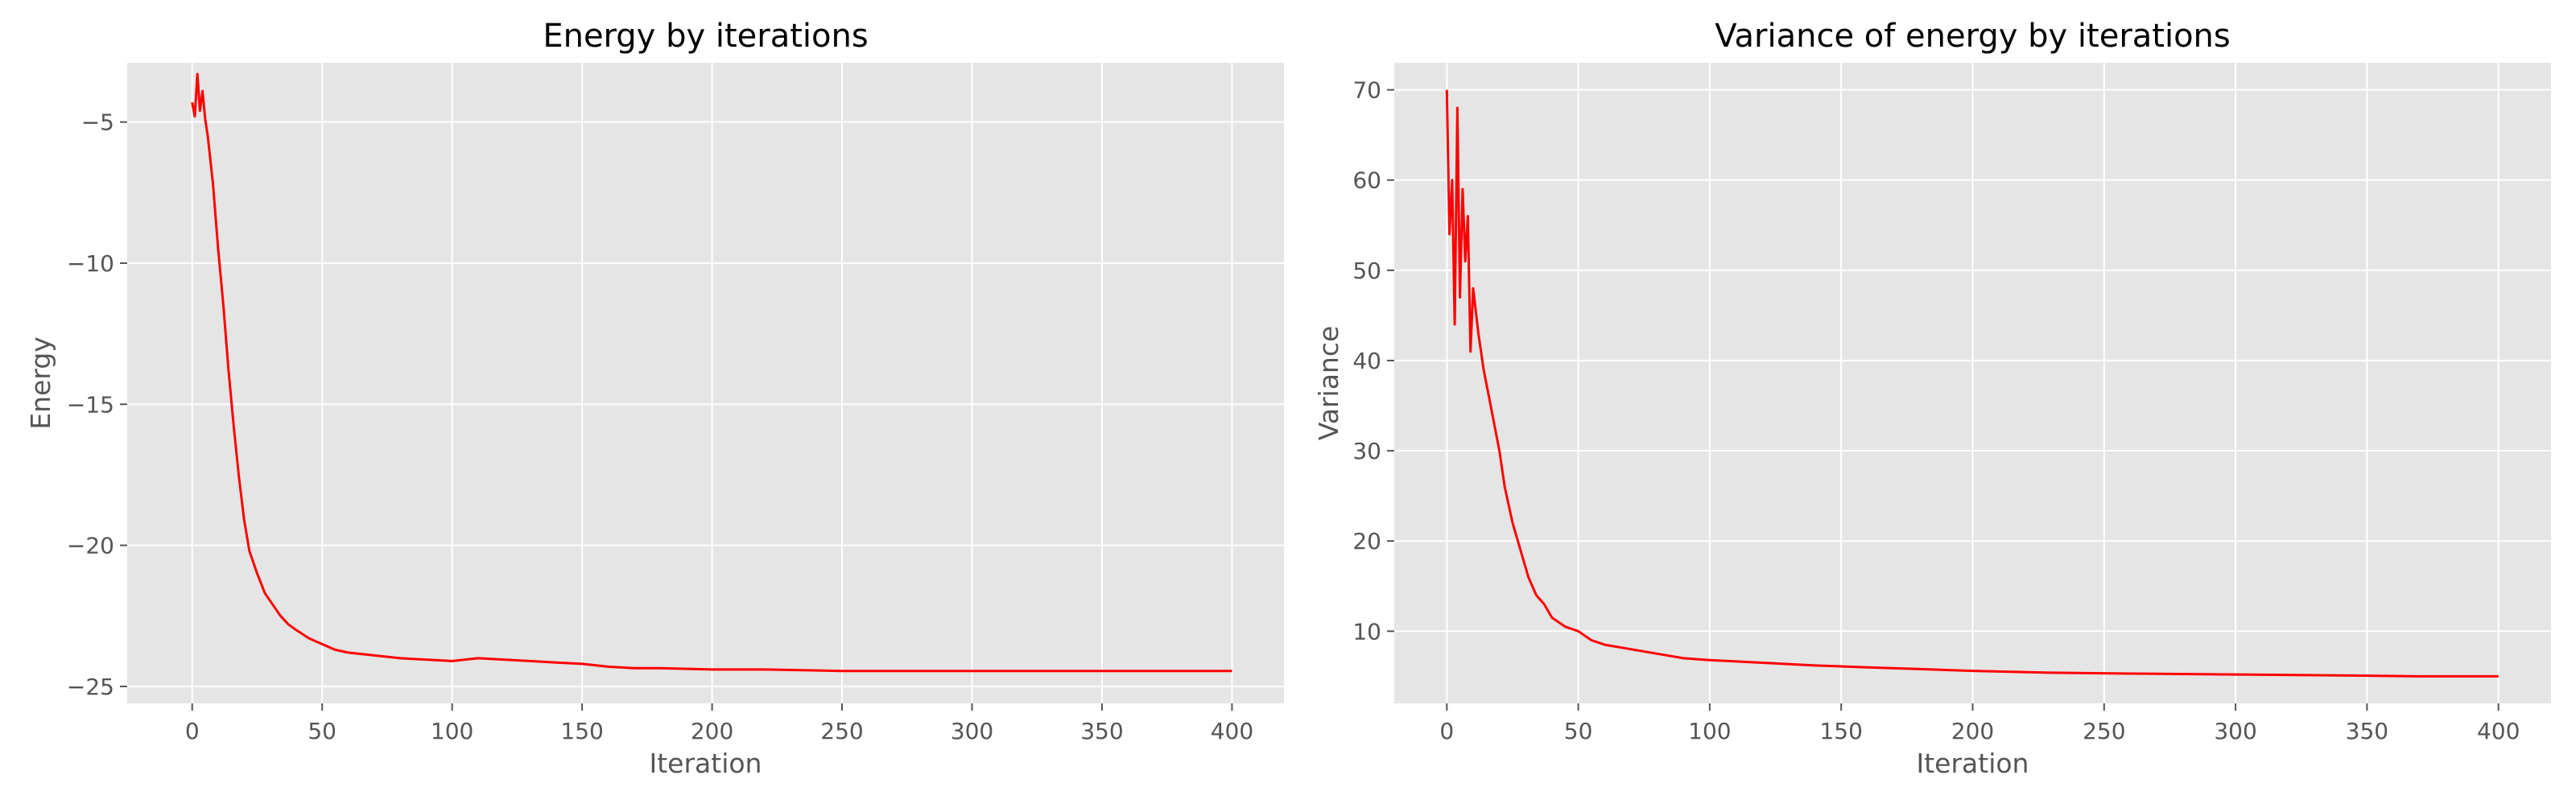  What do you see at coordinates (1366, 271) in the screenshot?
I see `y-tick-label: 50` at bounding box center [1366, 271].